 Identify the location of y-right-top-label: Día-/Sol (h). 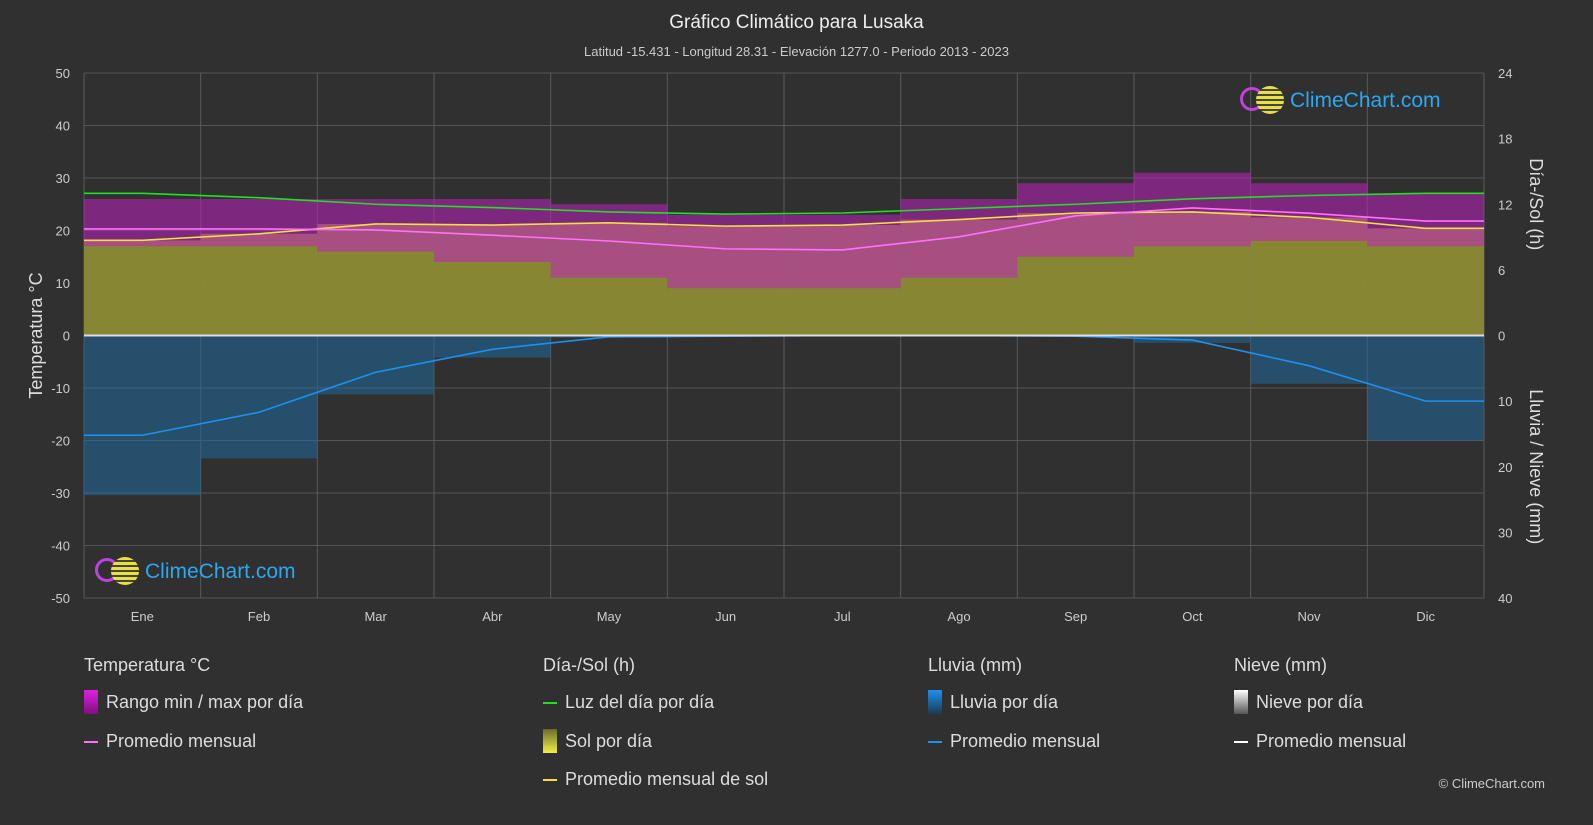
(1536, 204).